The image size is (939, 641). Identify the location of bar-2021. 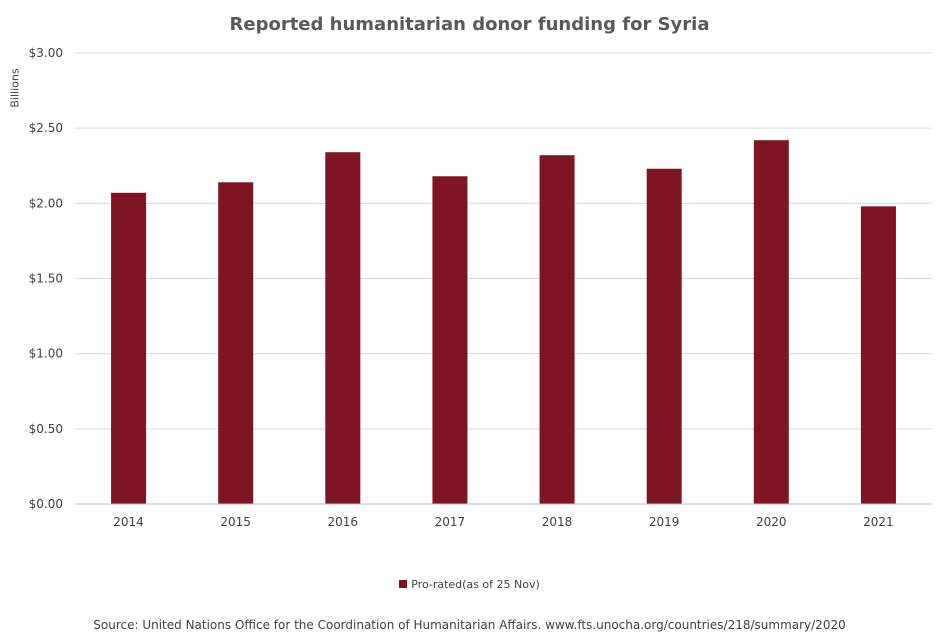
(878, 355).